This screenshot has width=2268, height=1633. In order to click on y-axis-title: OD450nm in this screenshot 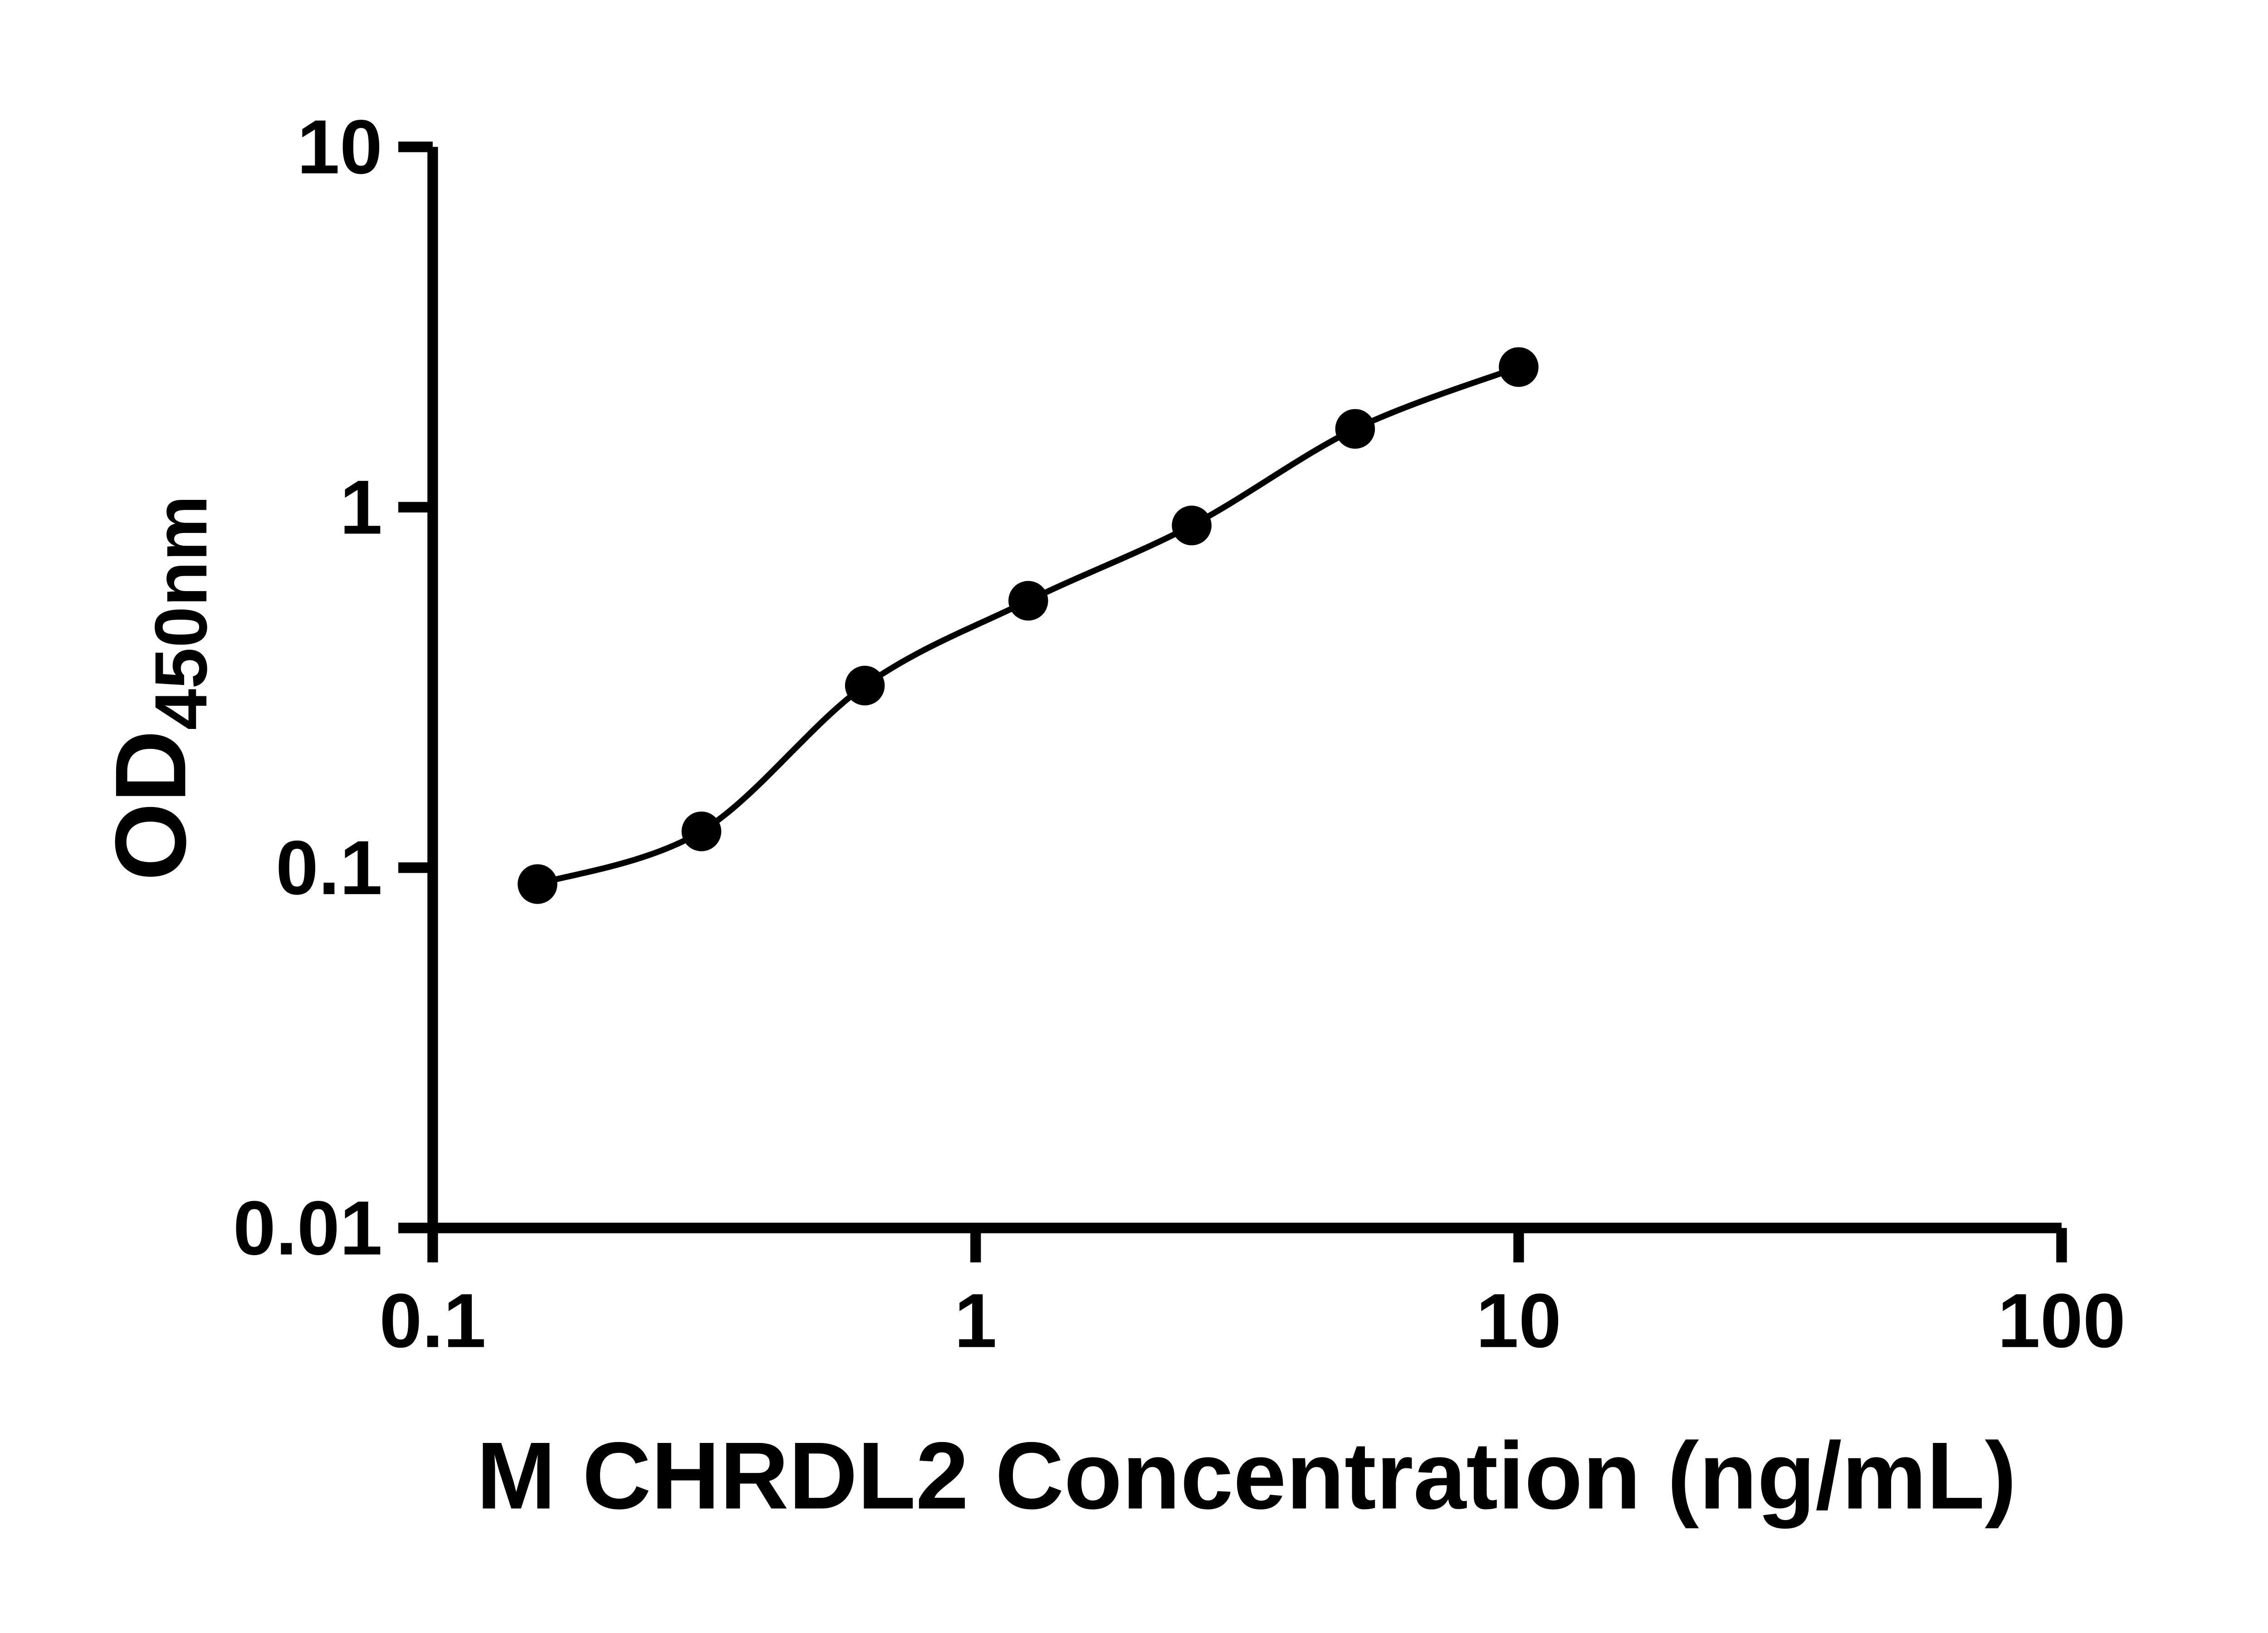, I will do `click(158, 688)`.